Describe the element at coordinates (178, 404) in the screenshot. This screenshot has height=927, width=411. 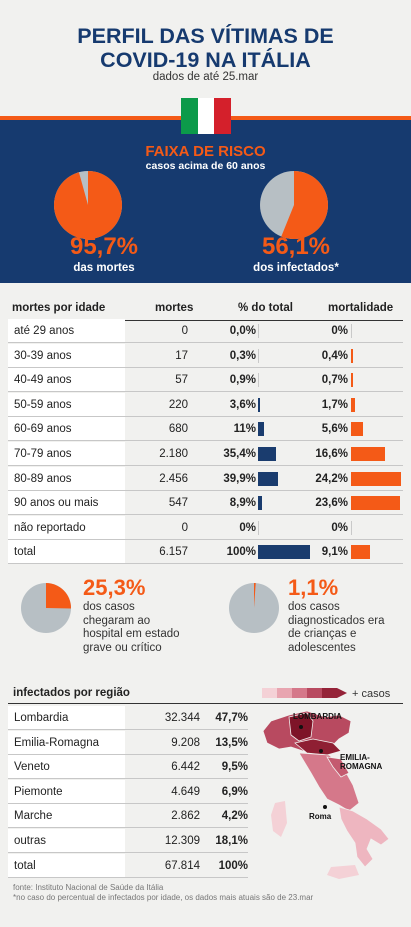
I see `row-deaths: 220` at that location.